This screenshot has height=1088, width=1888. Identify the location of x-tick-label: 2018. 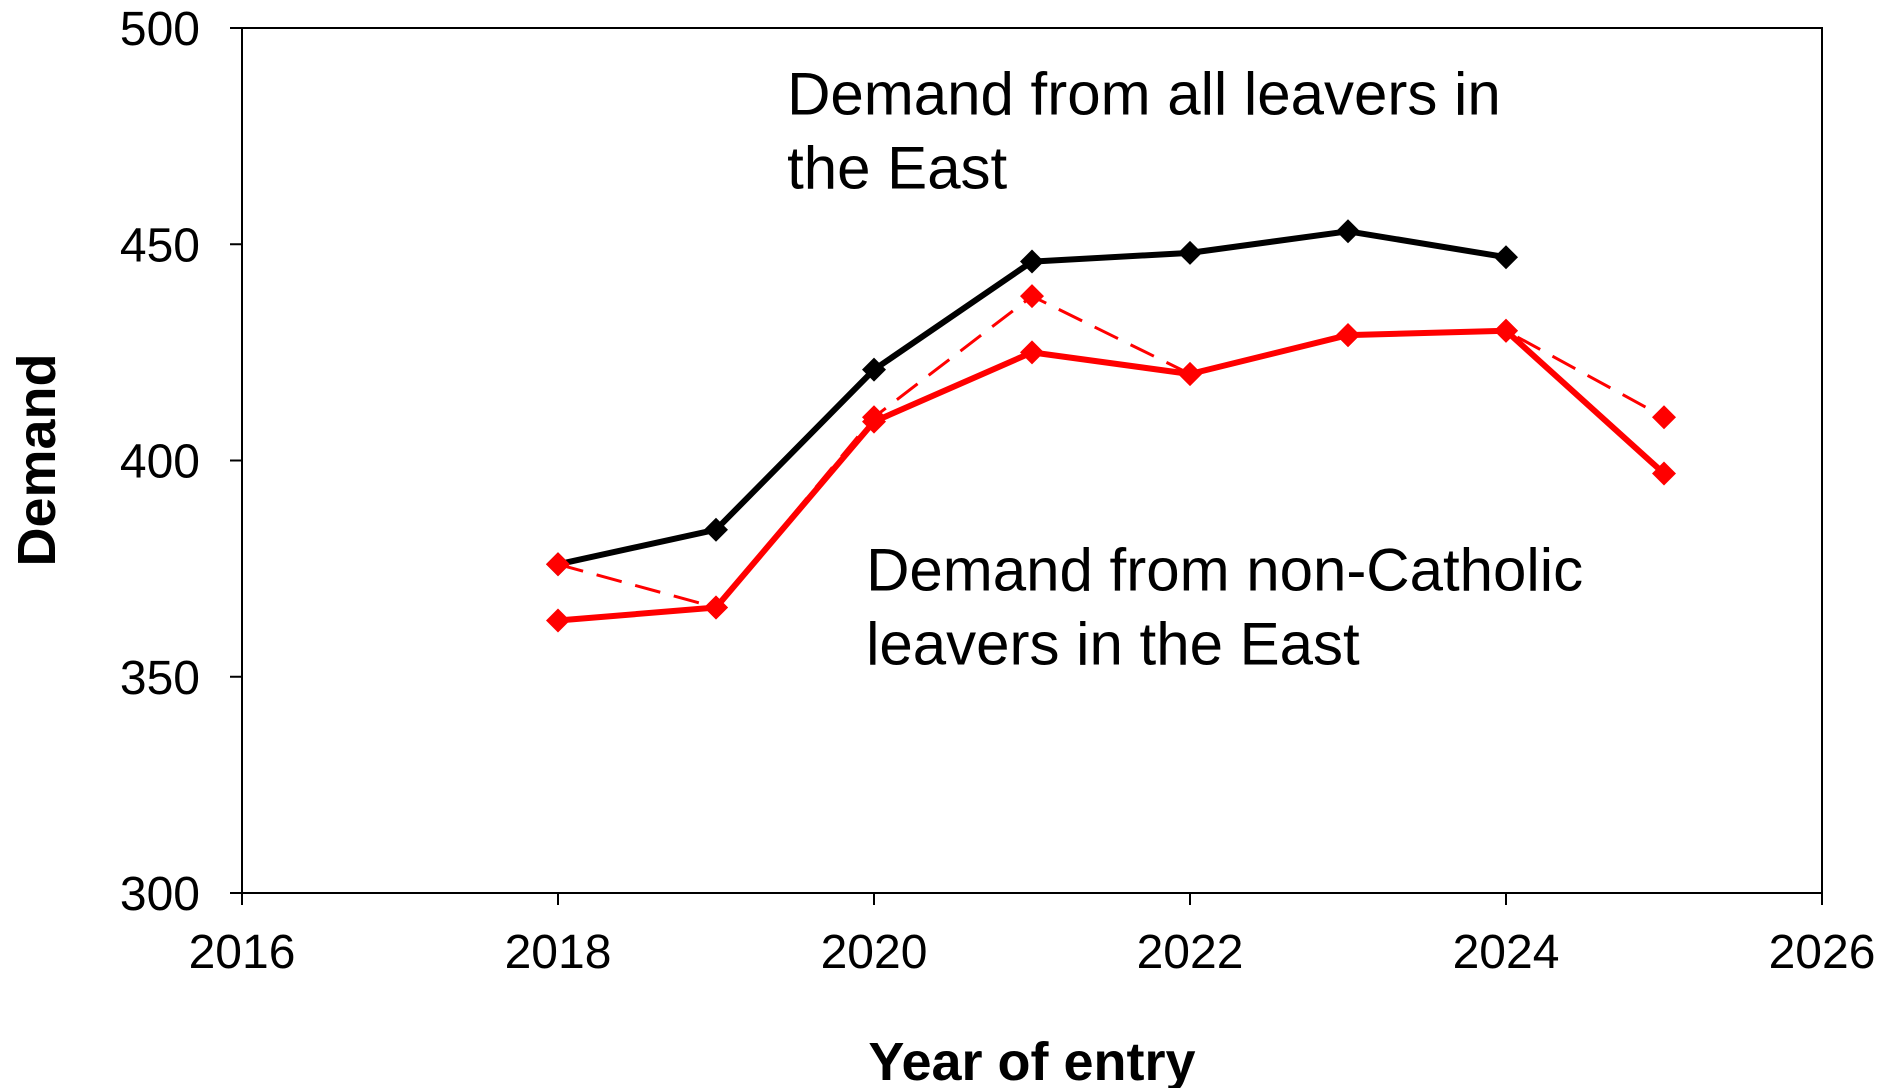
(558, 952).